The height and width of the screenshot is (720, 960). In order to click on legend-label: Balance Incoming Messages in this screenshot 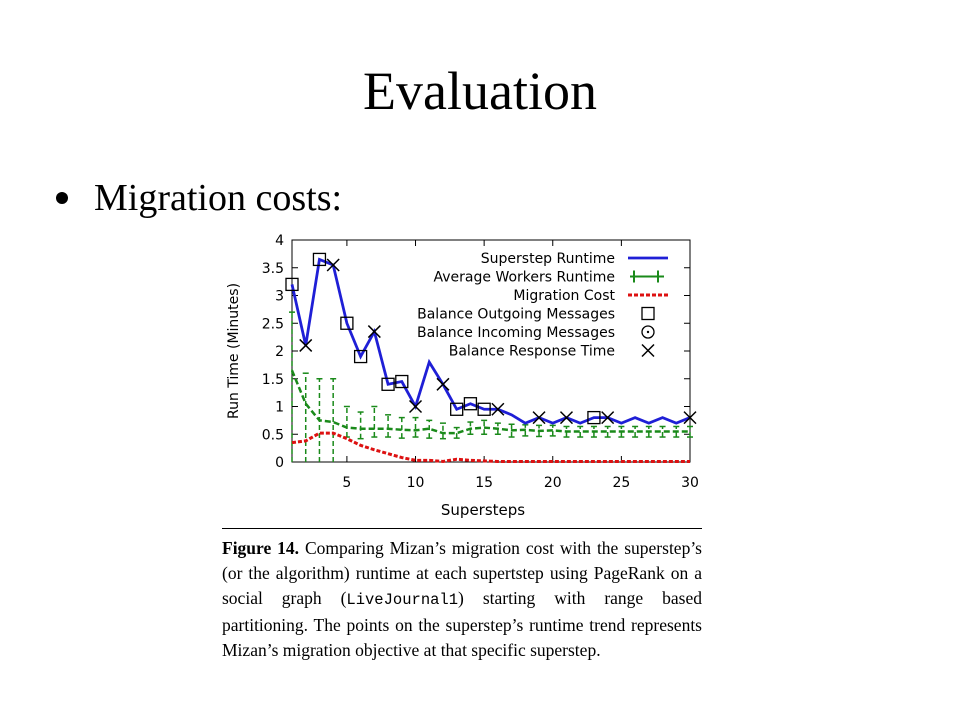, I will do `click(516, 333)`.